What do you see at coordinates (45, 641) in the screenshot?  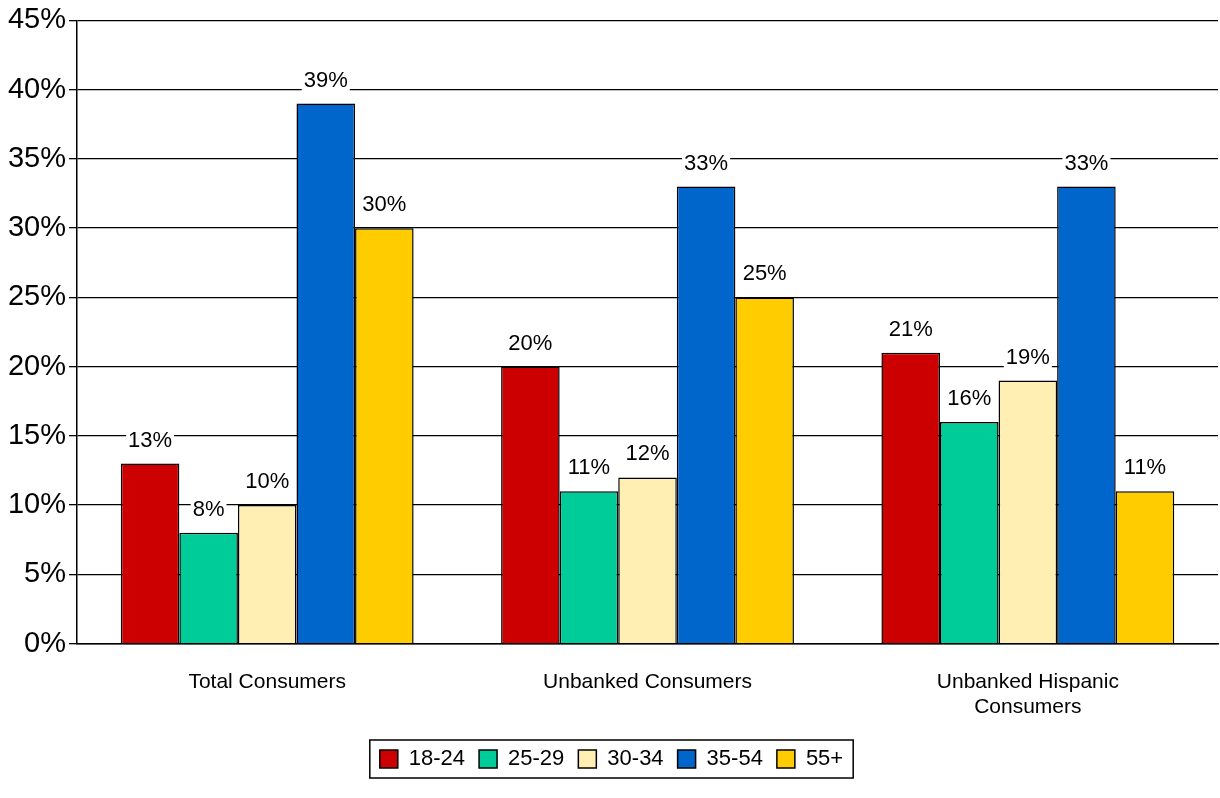 I see `y-tick-label: 0%` at bounding box center [45, 641].